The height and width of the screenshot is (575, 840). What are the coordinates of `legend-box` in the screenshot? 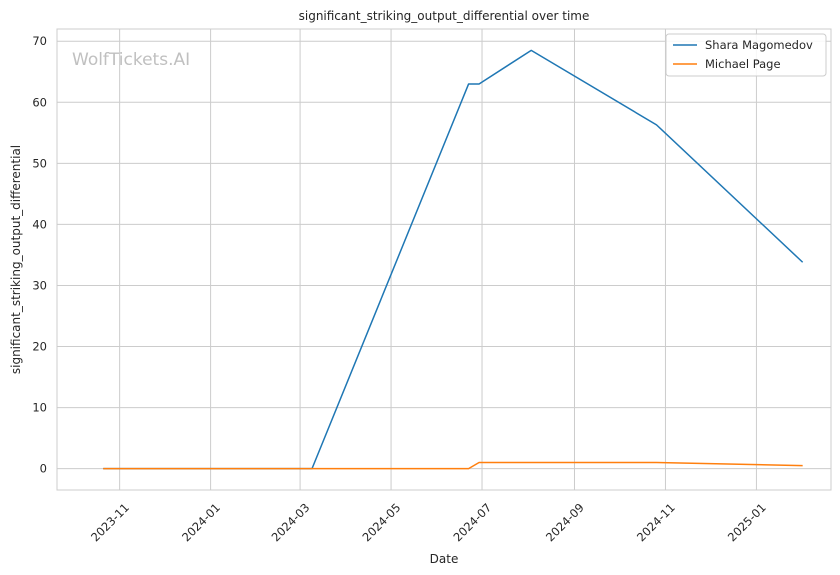 It's located at (746, 55).